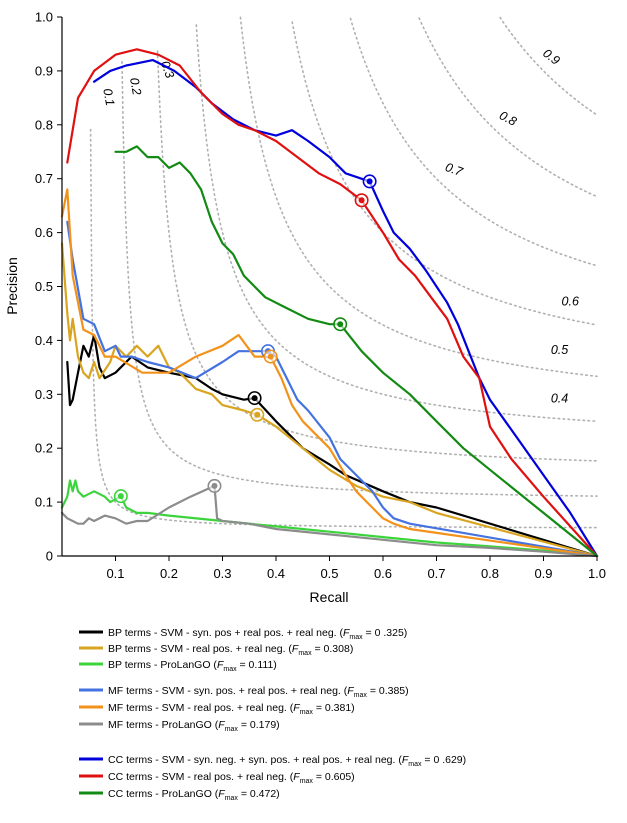 The image size is (627, 823). I want to click on y-axis-title: Precision, so click(12, 286).